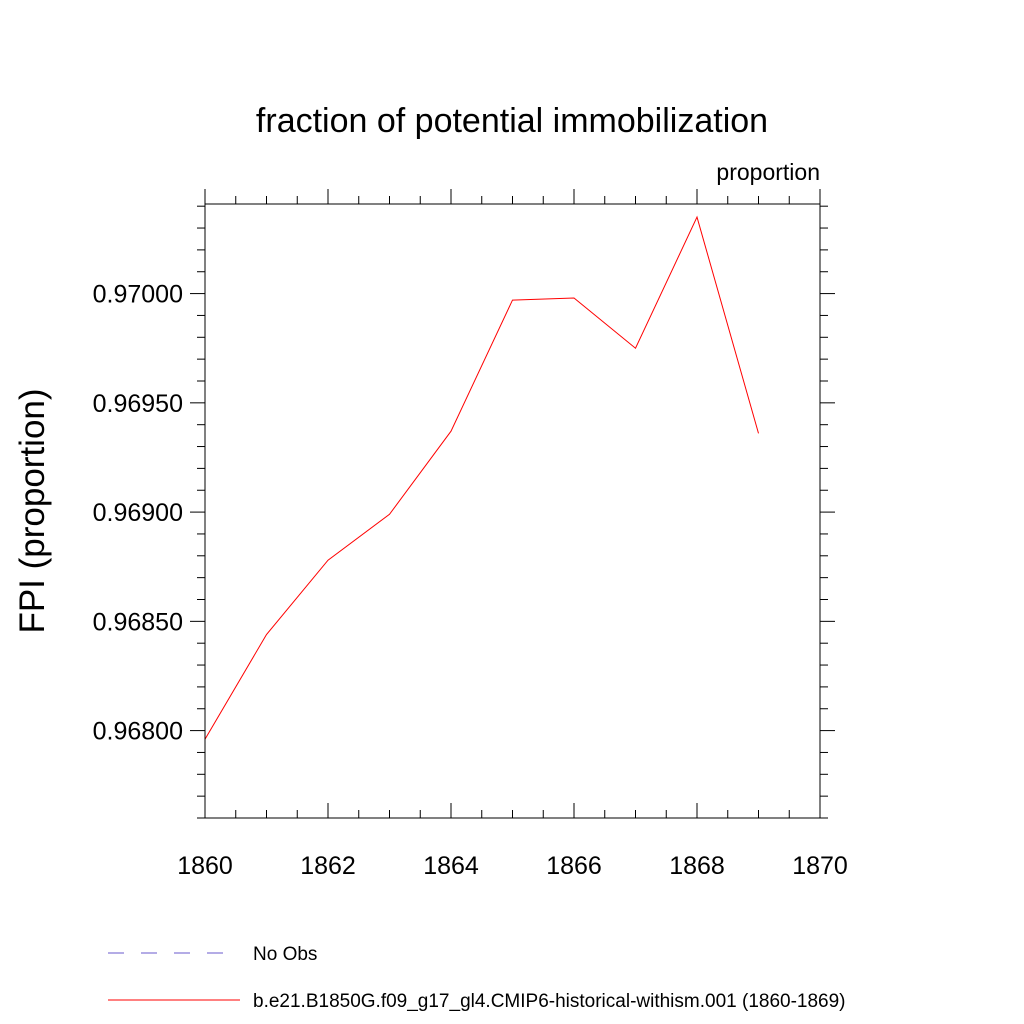  Describe the element at coordinates (138, 732) in the screenshot. I see `y-tick-label: 0.96800` at that location.